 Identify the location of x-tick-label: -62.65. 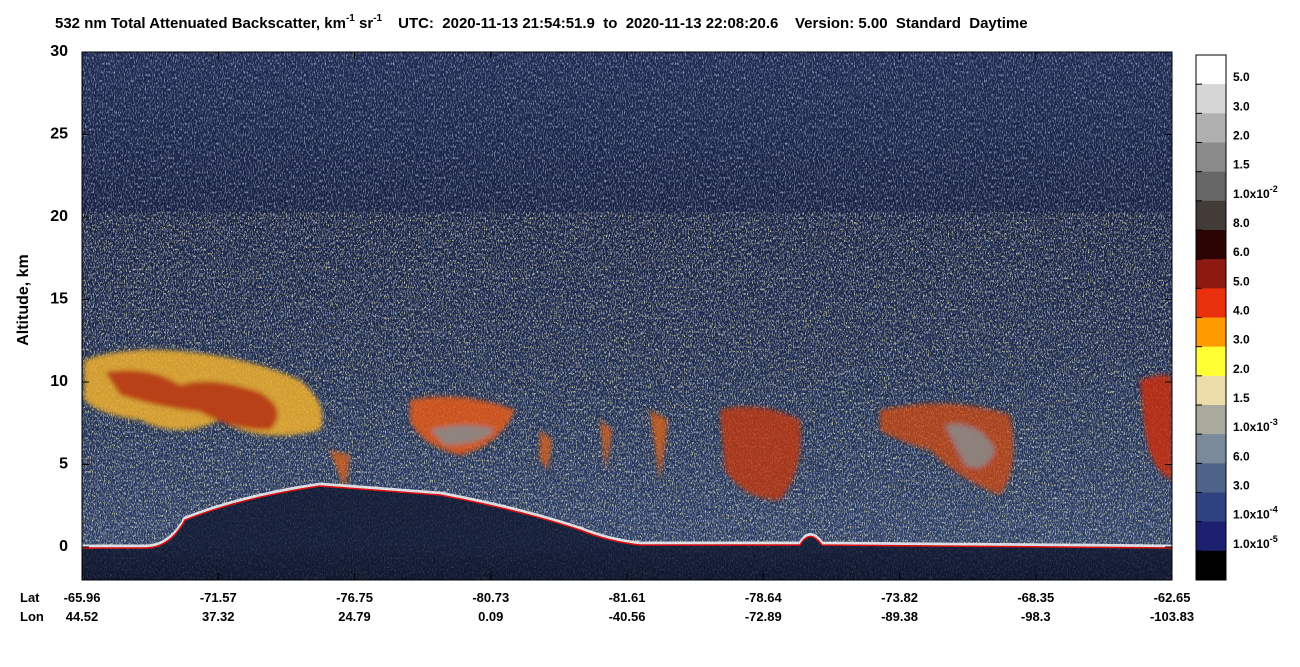
(1172, 597).